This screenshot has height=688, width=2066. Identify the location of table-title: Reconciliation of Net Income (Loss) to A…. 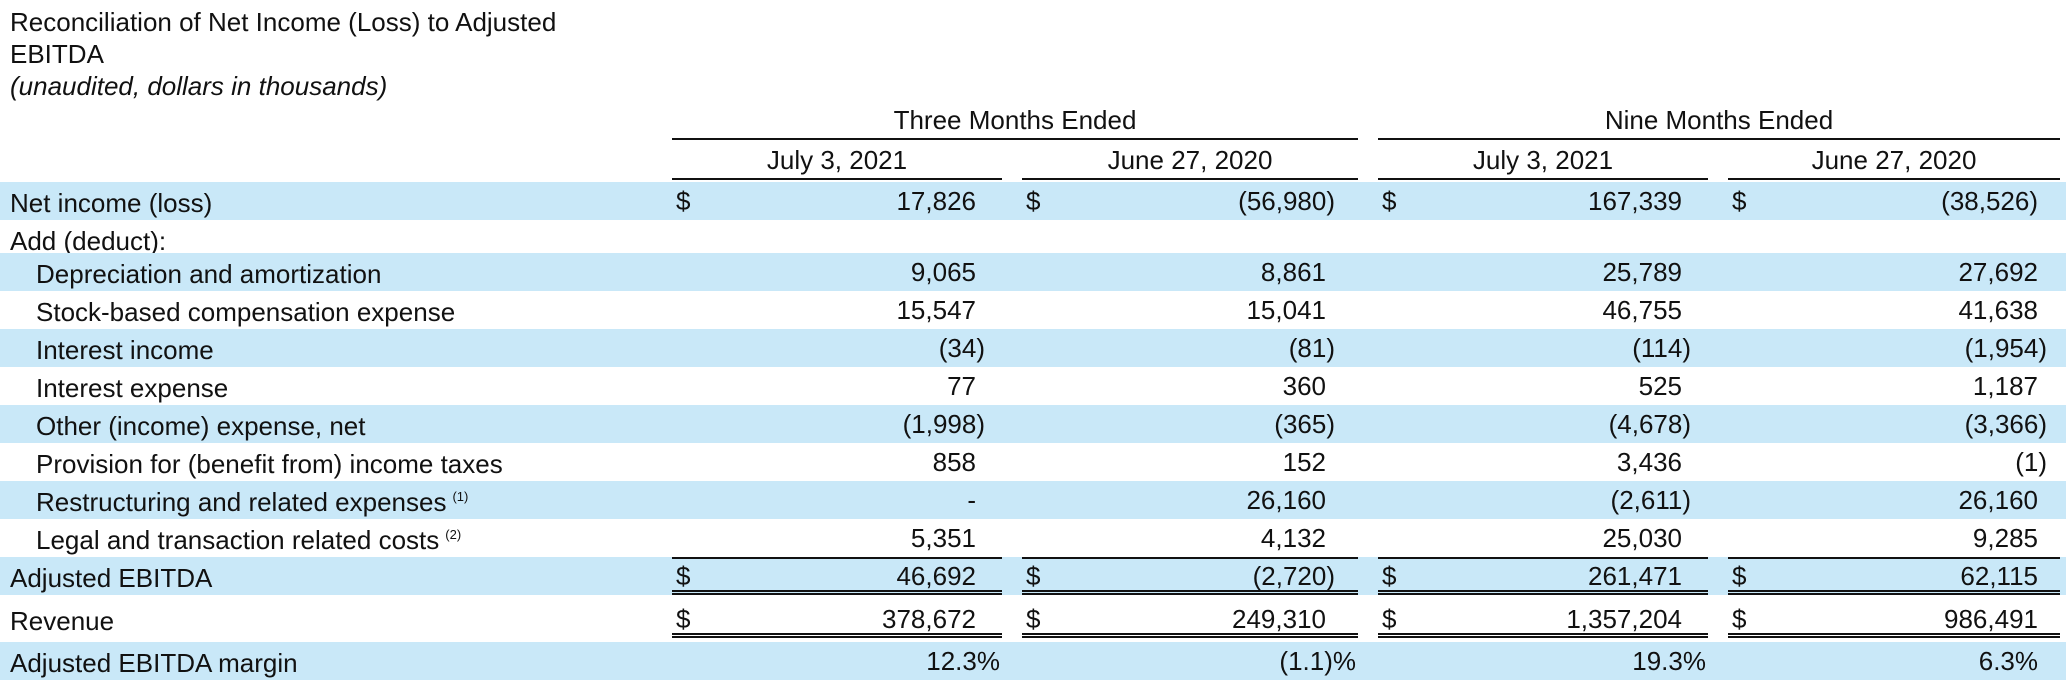
(283, 38).